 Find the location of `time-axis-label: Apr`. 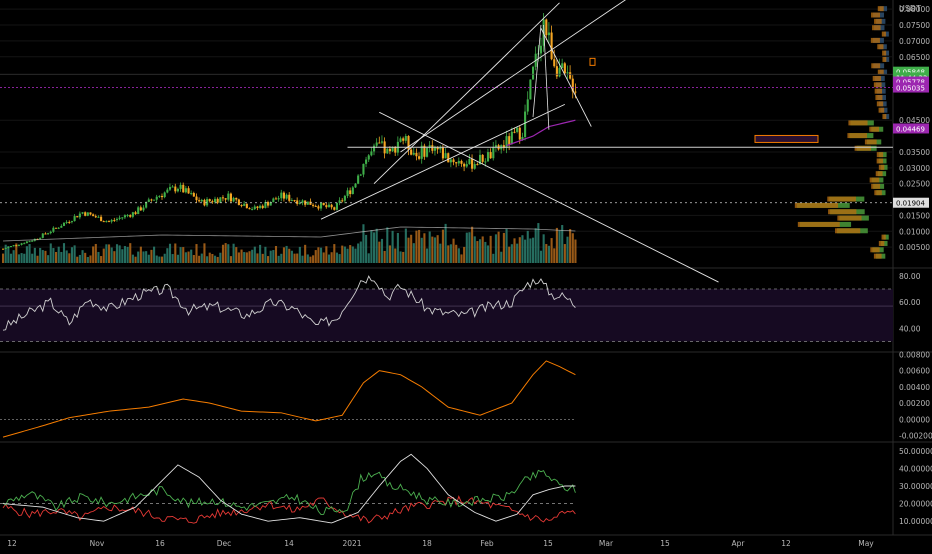

time-axis-label: Apr is located at coordinates (739, 543).